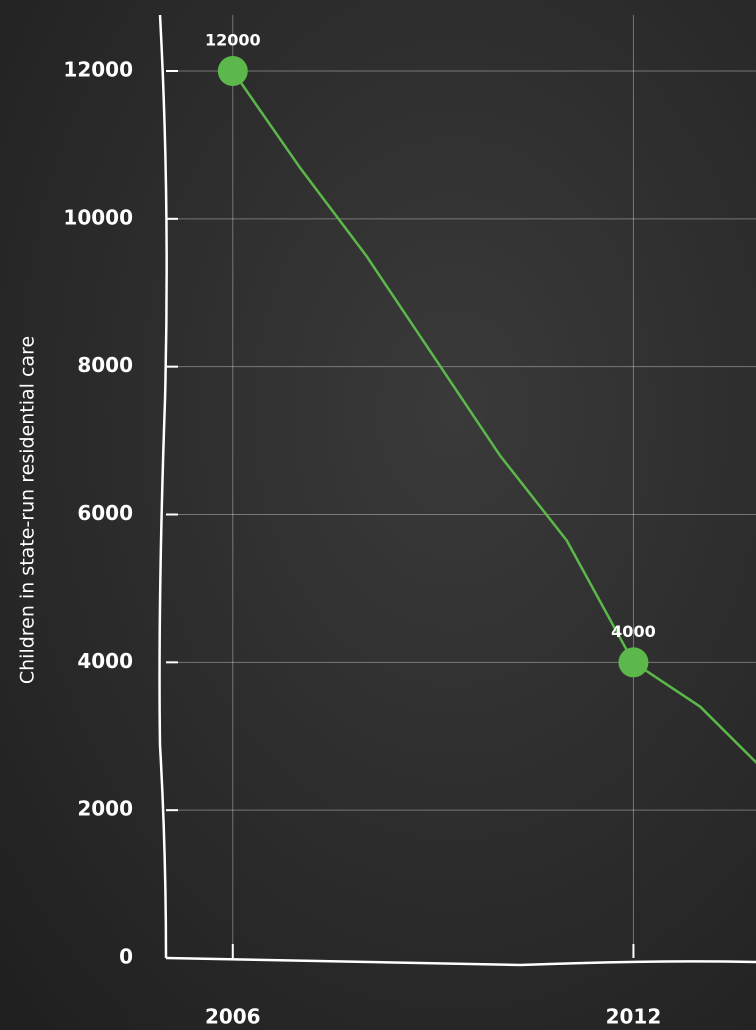 This screenshot has width=756, height=1030. I want to click on y-tick-label: 2000, so click(105, 809).